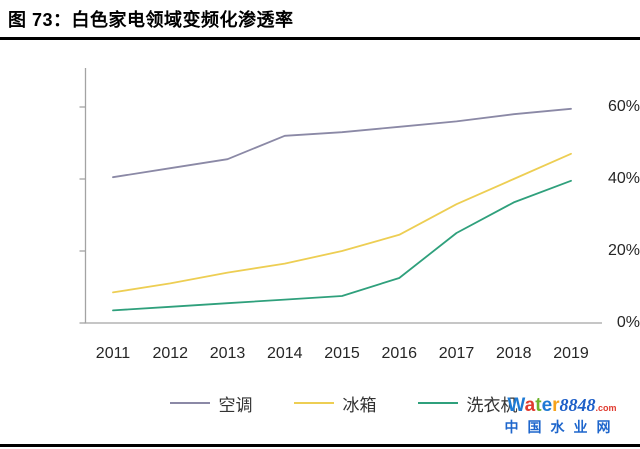 This screenshot has height=449, width=640. I want to click on logo-subtitle: 中国水业网, so click(562, 427).